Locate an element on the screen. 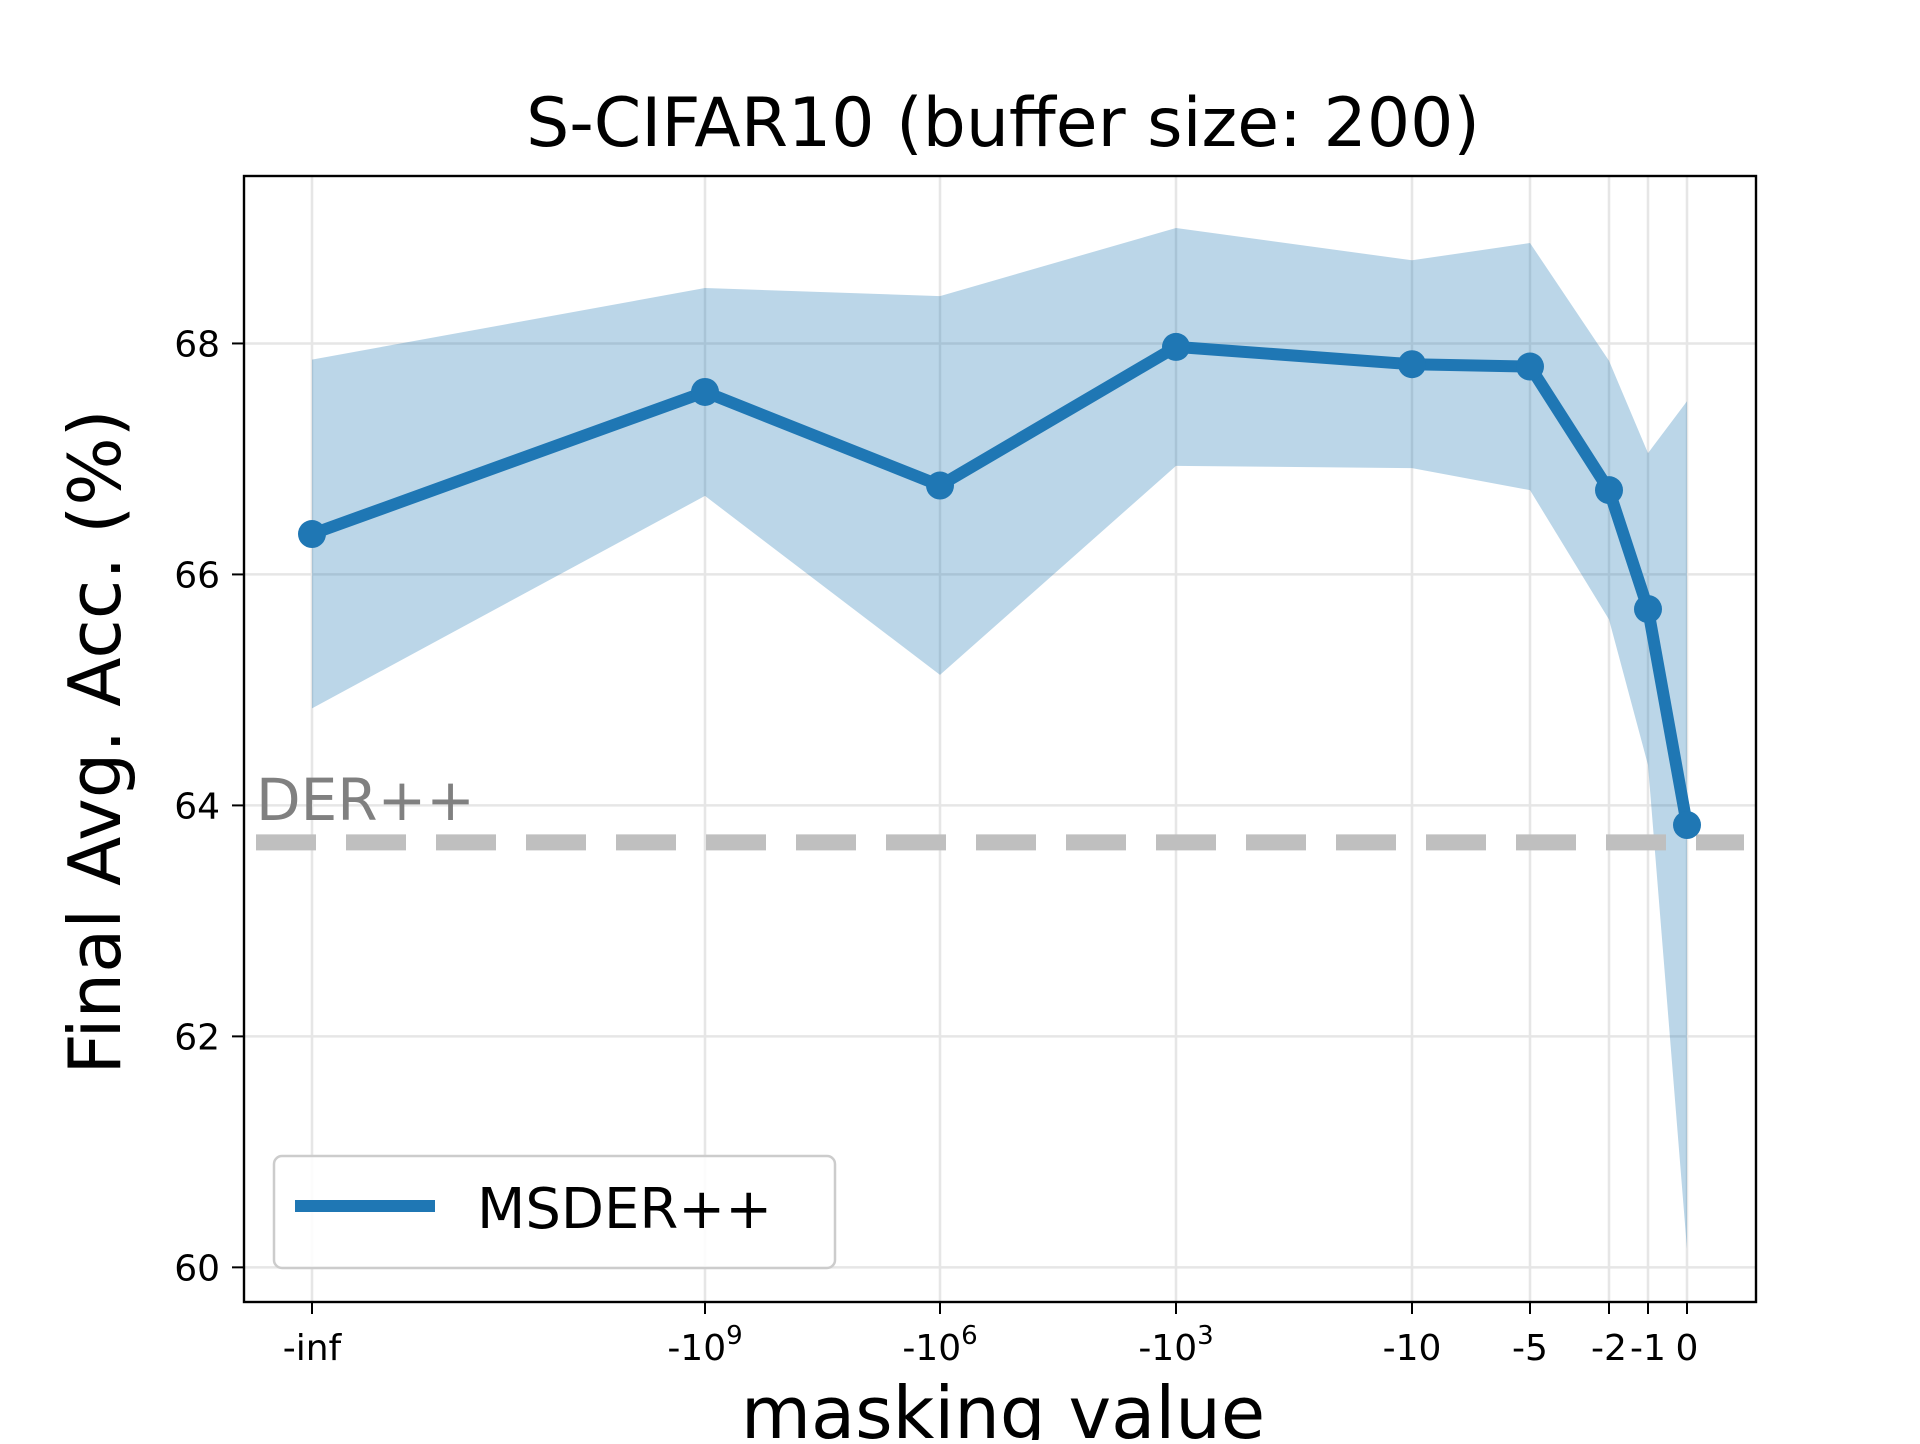 The width and height of the screenshot is (1920, 1444). y-tick-label: 66 is located at coordinates (197, 575).